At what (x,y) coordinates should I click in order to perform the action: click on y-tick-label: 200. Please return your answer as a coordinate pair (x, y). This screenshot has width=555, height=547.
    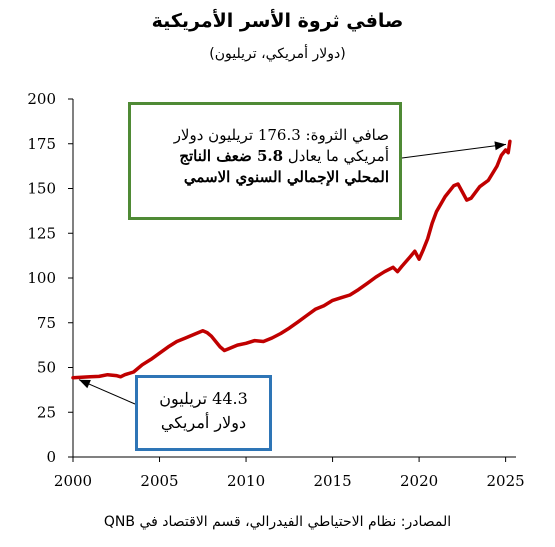
    Looking at the image, I should click on (41, 99).